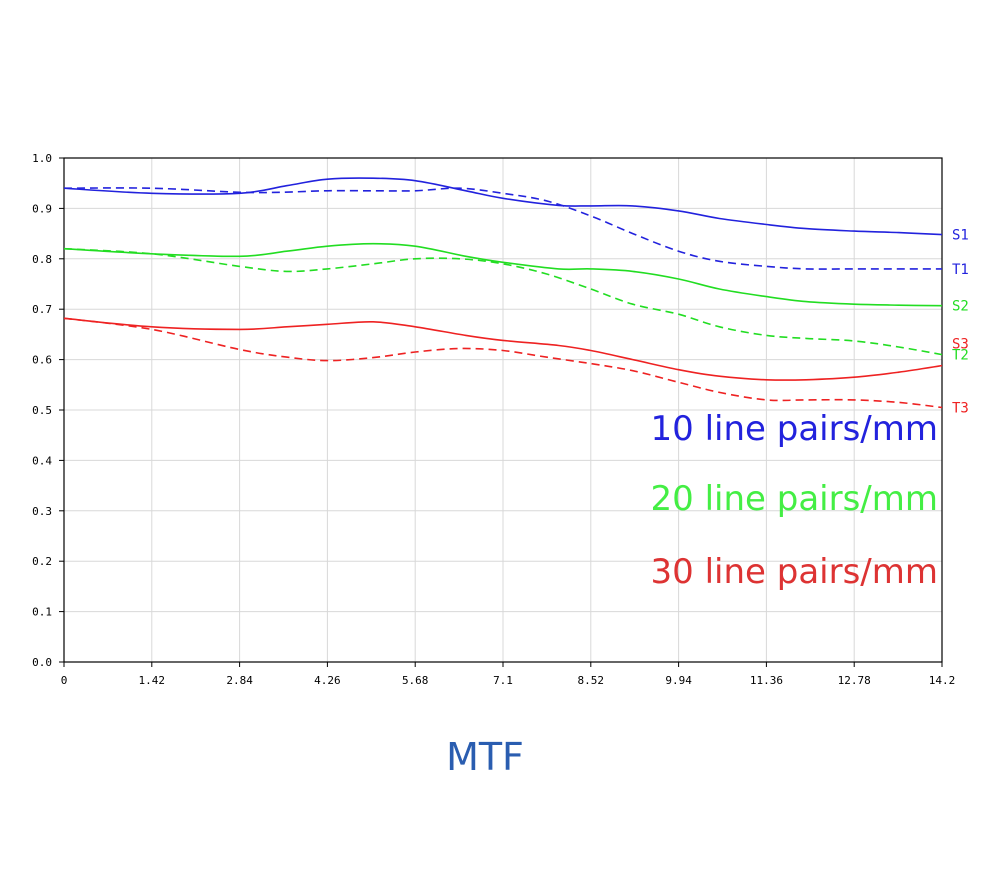  Describe the element at coordinates (42, 158) in the screenshot. I see `y-tick-label: 1.0` at that location.